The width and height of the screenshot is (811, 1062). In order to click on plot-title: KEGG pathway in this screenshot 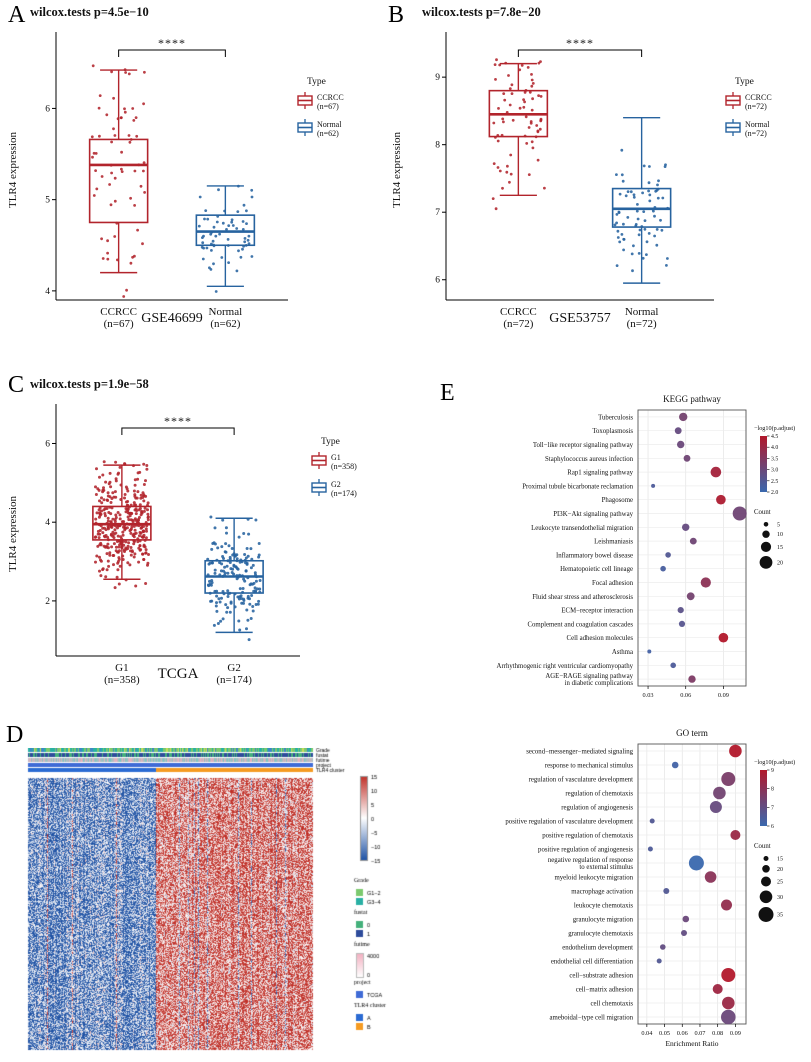, I will do `click(692, 399)`.